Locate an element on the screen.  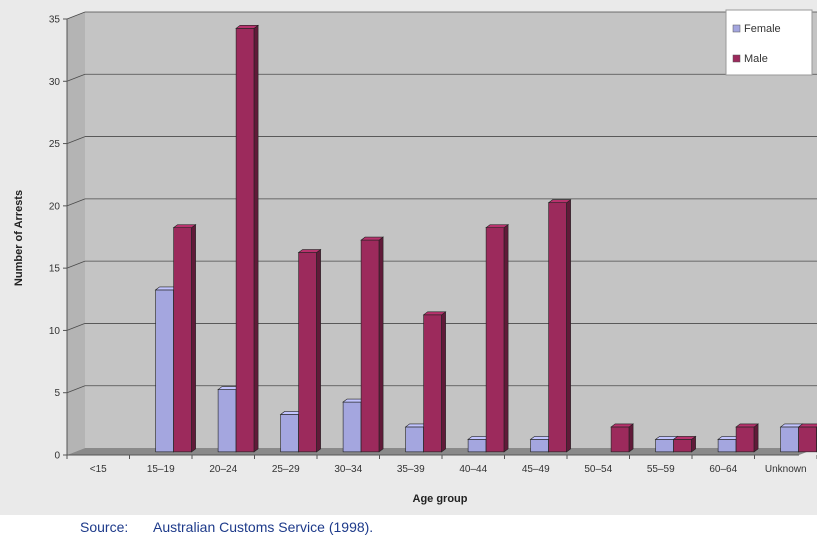
source-text: Australian Customs Service (1998). is located at coordinates (263, 527).